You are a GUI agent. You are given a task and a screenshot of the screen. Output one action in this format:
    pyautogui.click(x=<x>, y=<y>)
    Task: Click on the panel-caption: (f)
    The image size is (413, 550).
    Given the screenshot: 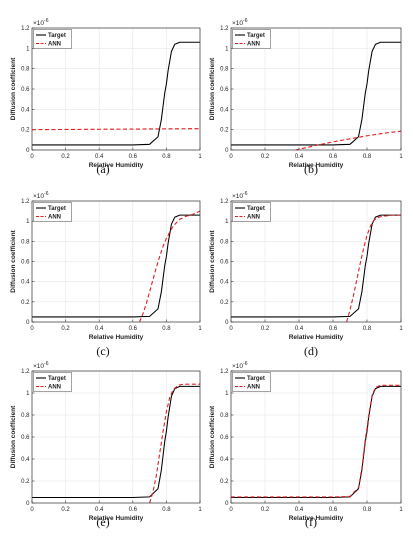 What is the action you would take?
    pyautogui.click(x=311, y=522)
    